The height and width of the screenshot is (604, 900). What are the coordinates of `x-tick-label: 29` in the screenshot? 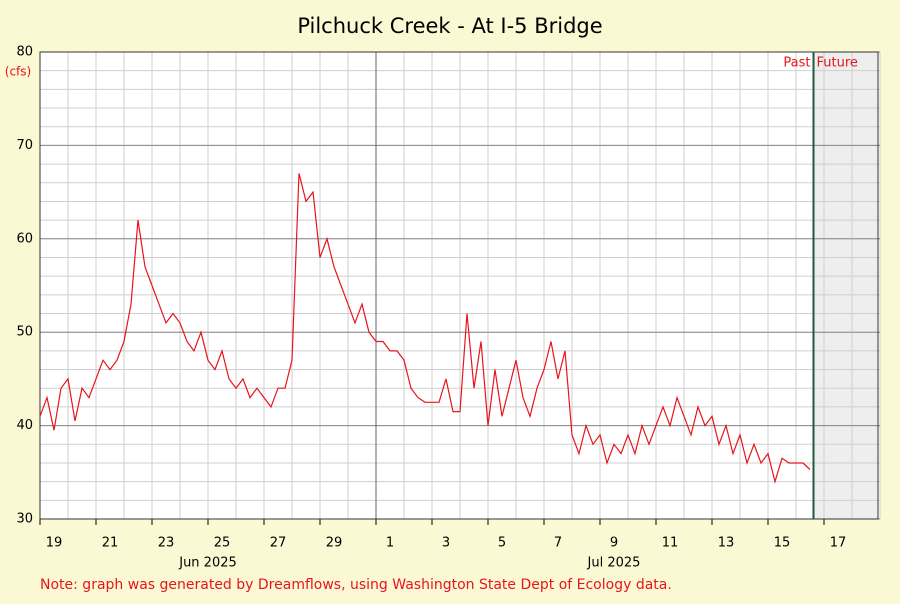 It's located at (334, 543).